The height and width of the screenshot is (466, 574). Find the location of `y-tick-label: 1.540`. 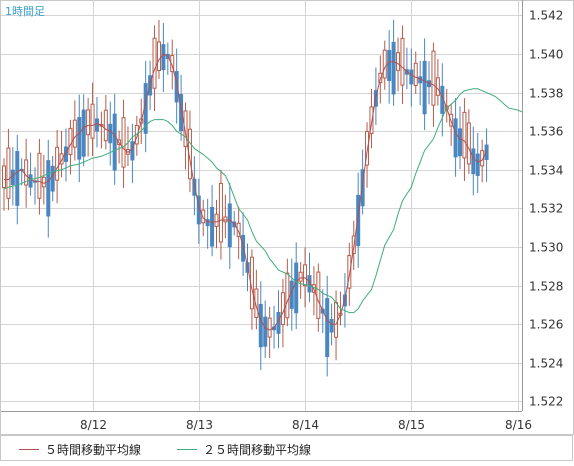

y-tick-label: 1.540 is located at coordinates (546, 55).